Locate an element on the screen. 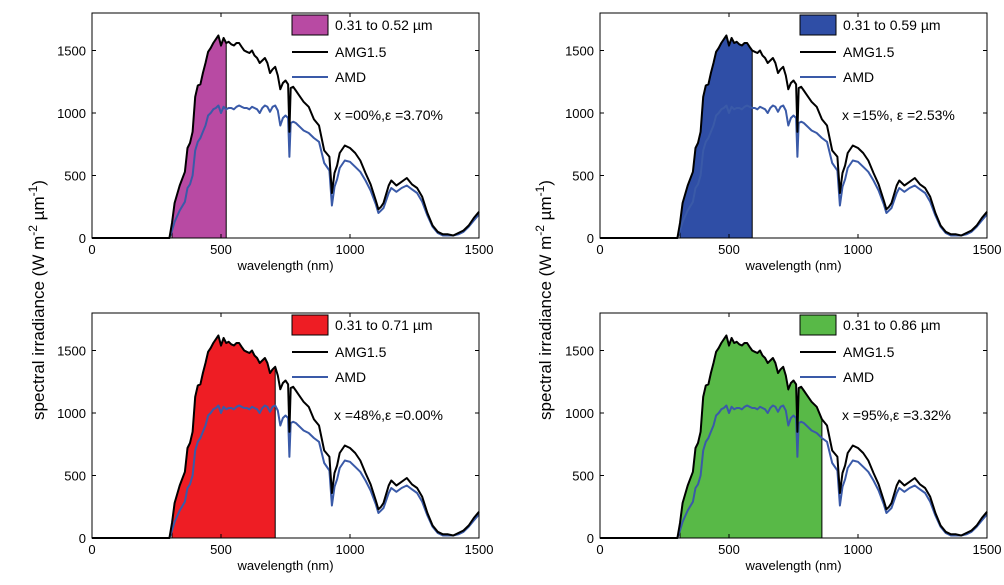 This screenshot has width=1004, height=585. legend-label-fill: 0.31 to 0.52 µm is located at coordinates (384, 25).